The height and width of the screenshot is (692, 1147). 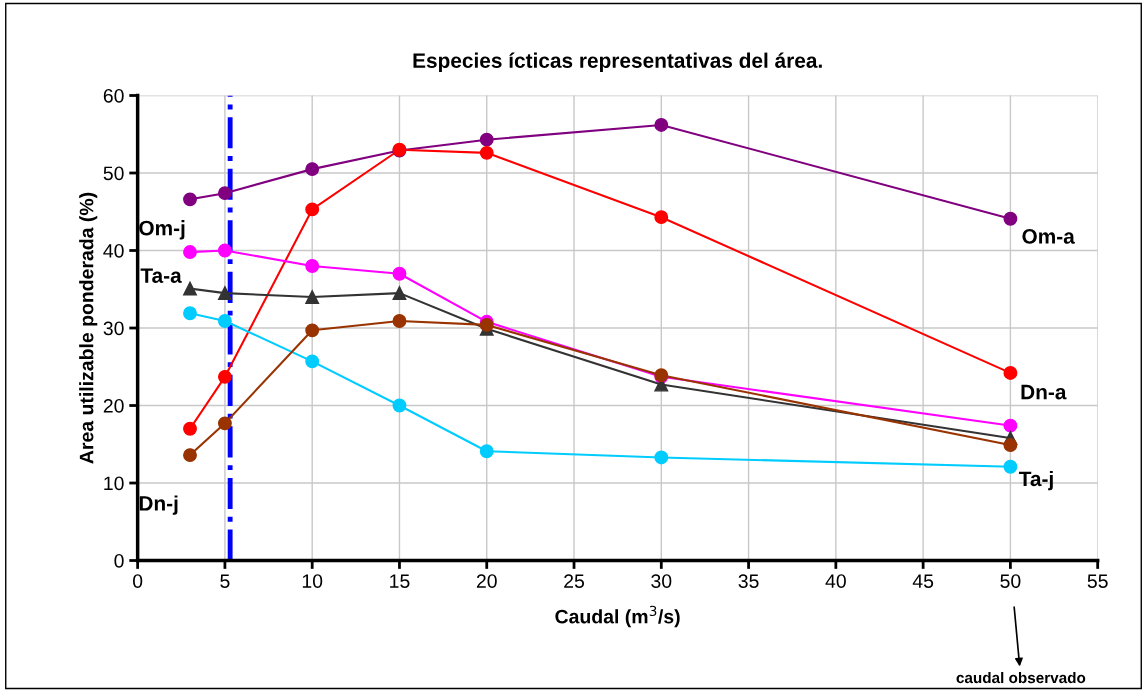 I want to click on y-tick-label: 20, so click(x=113, y=405).